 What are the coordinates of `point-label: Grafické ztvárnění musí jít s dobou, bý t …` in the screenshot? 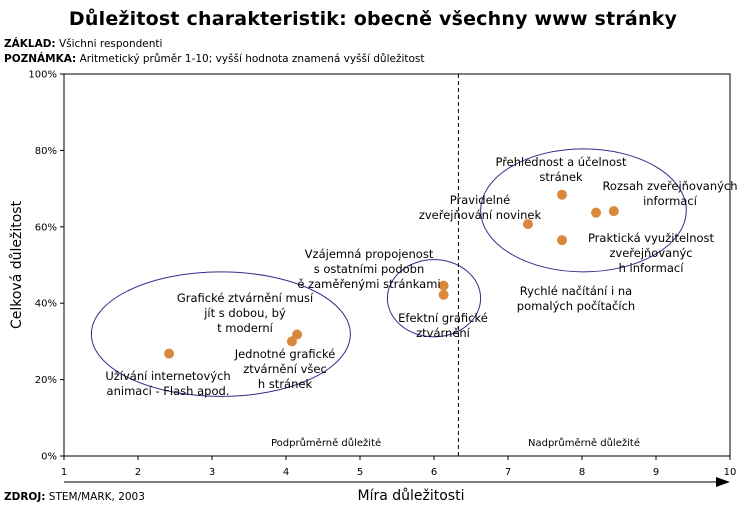 It's located at (245, 313).